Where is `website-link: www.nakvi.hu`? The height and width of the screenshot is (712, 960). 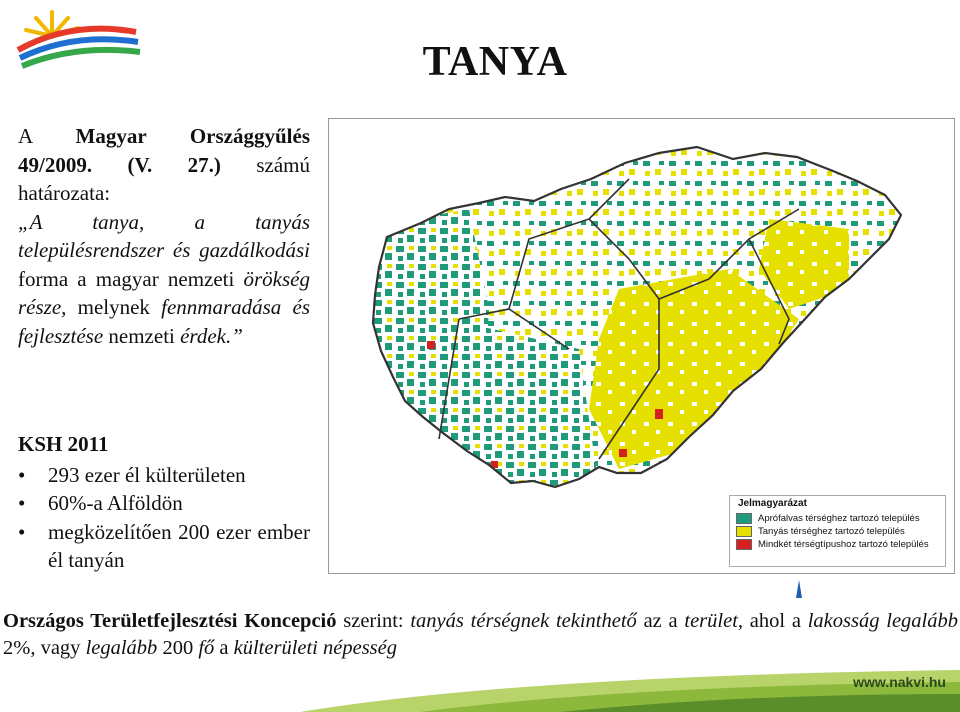
website-link: www.nakvi.hu is located at coordinates (899, 682).